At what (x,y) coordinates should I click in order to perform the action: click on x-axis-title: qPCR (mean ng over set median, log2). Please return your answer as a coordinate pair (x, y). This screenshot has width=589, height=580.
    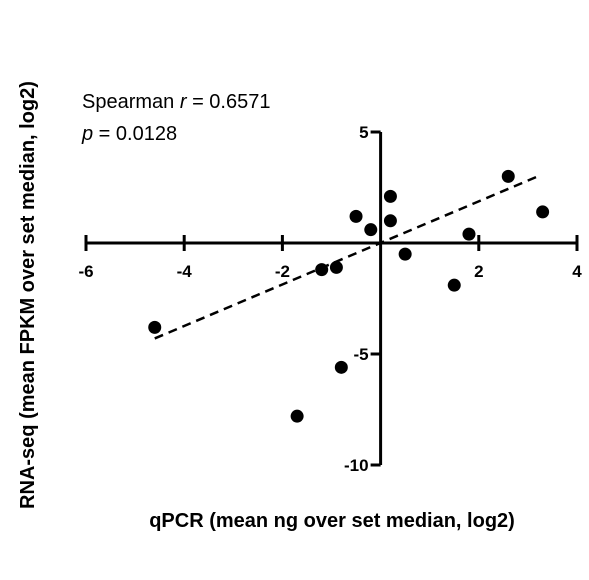
    Looking at the image, I should click on (332, 521).